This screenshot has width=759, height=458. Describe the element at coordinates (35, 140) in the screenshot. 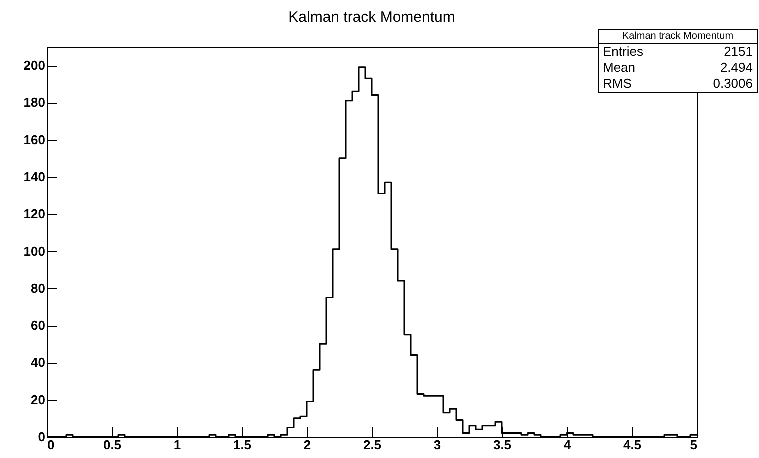

I see `y-tick-label: 160` at that location.